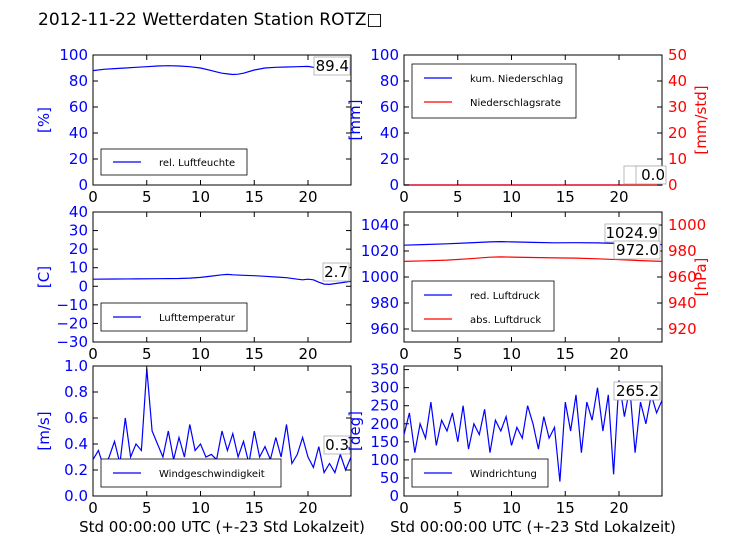  I want to click on y-tick-right-label: 960, so click(682, 277).